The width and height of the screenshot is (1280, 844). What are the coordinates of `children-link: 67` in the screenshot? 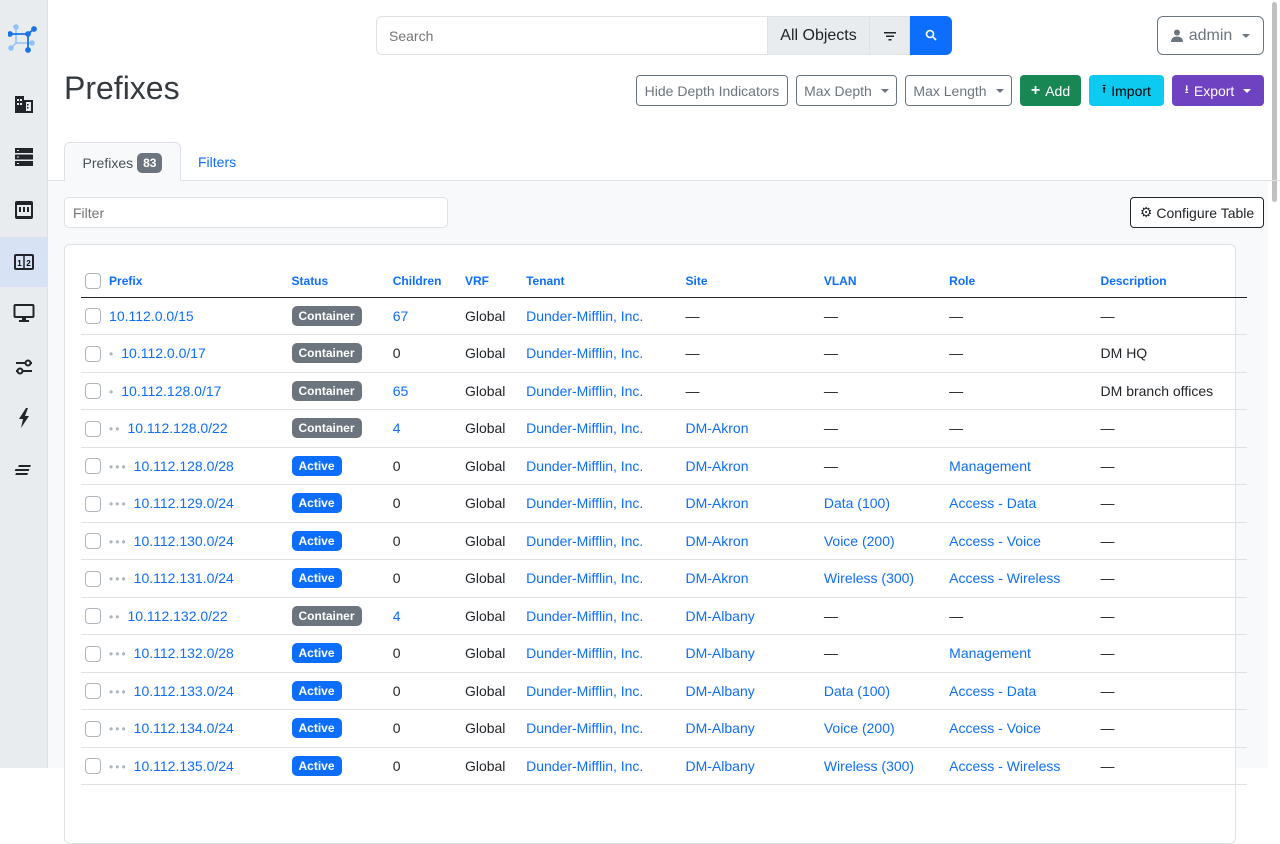 It's located at (400, 315).